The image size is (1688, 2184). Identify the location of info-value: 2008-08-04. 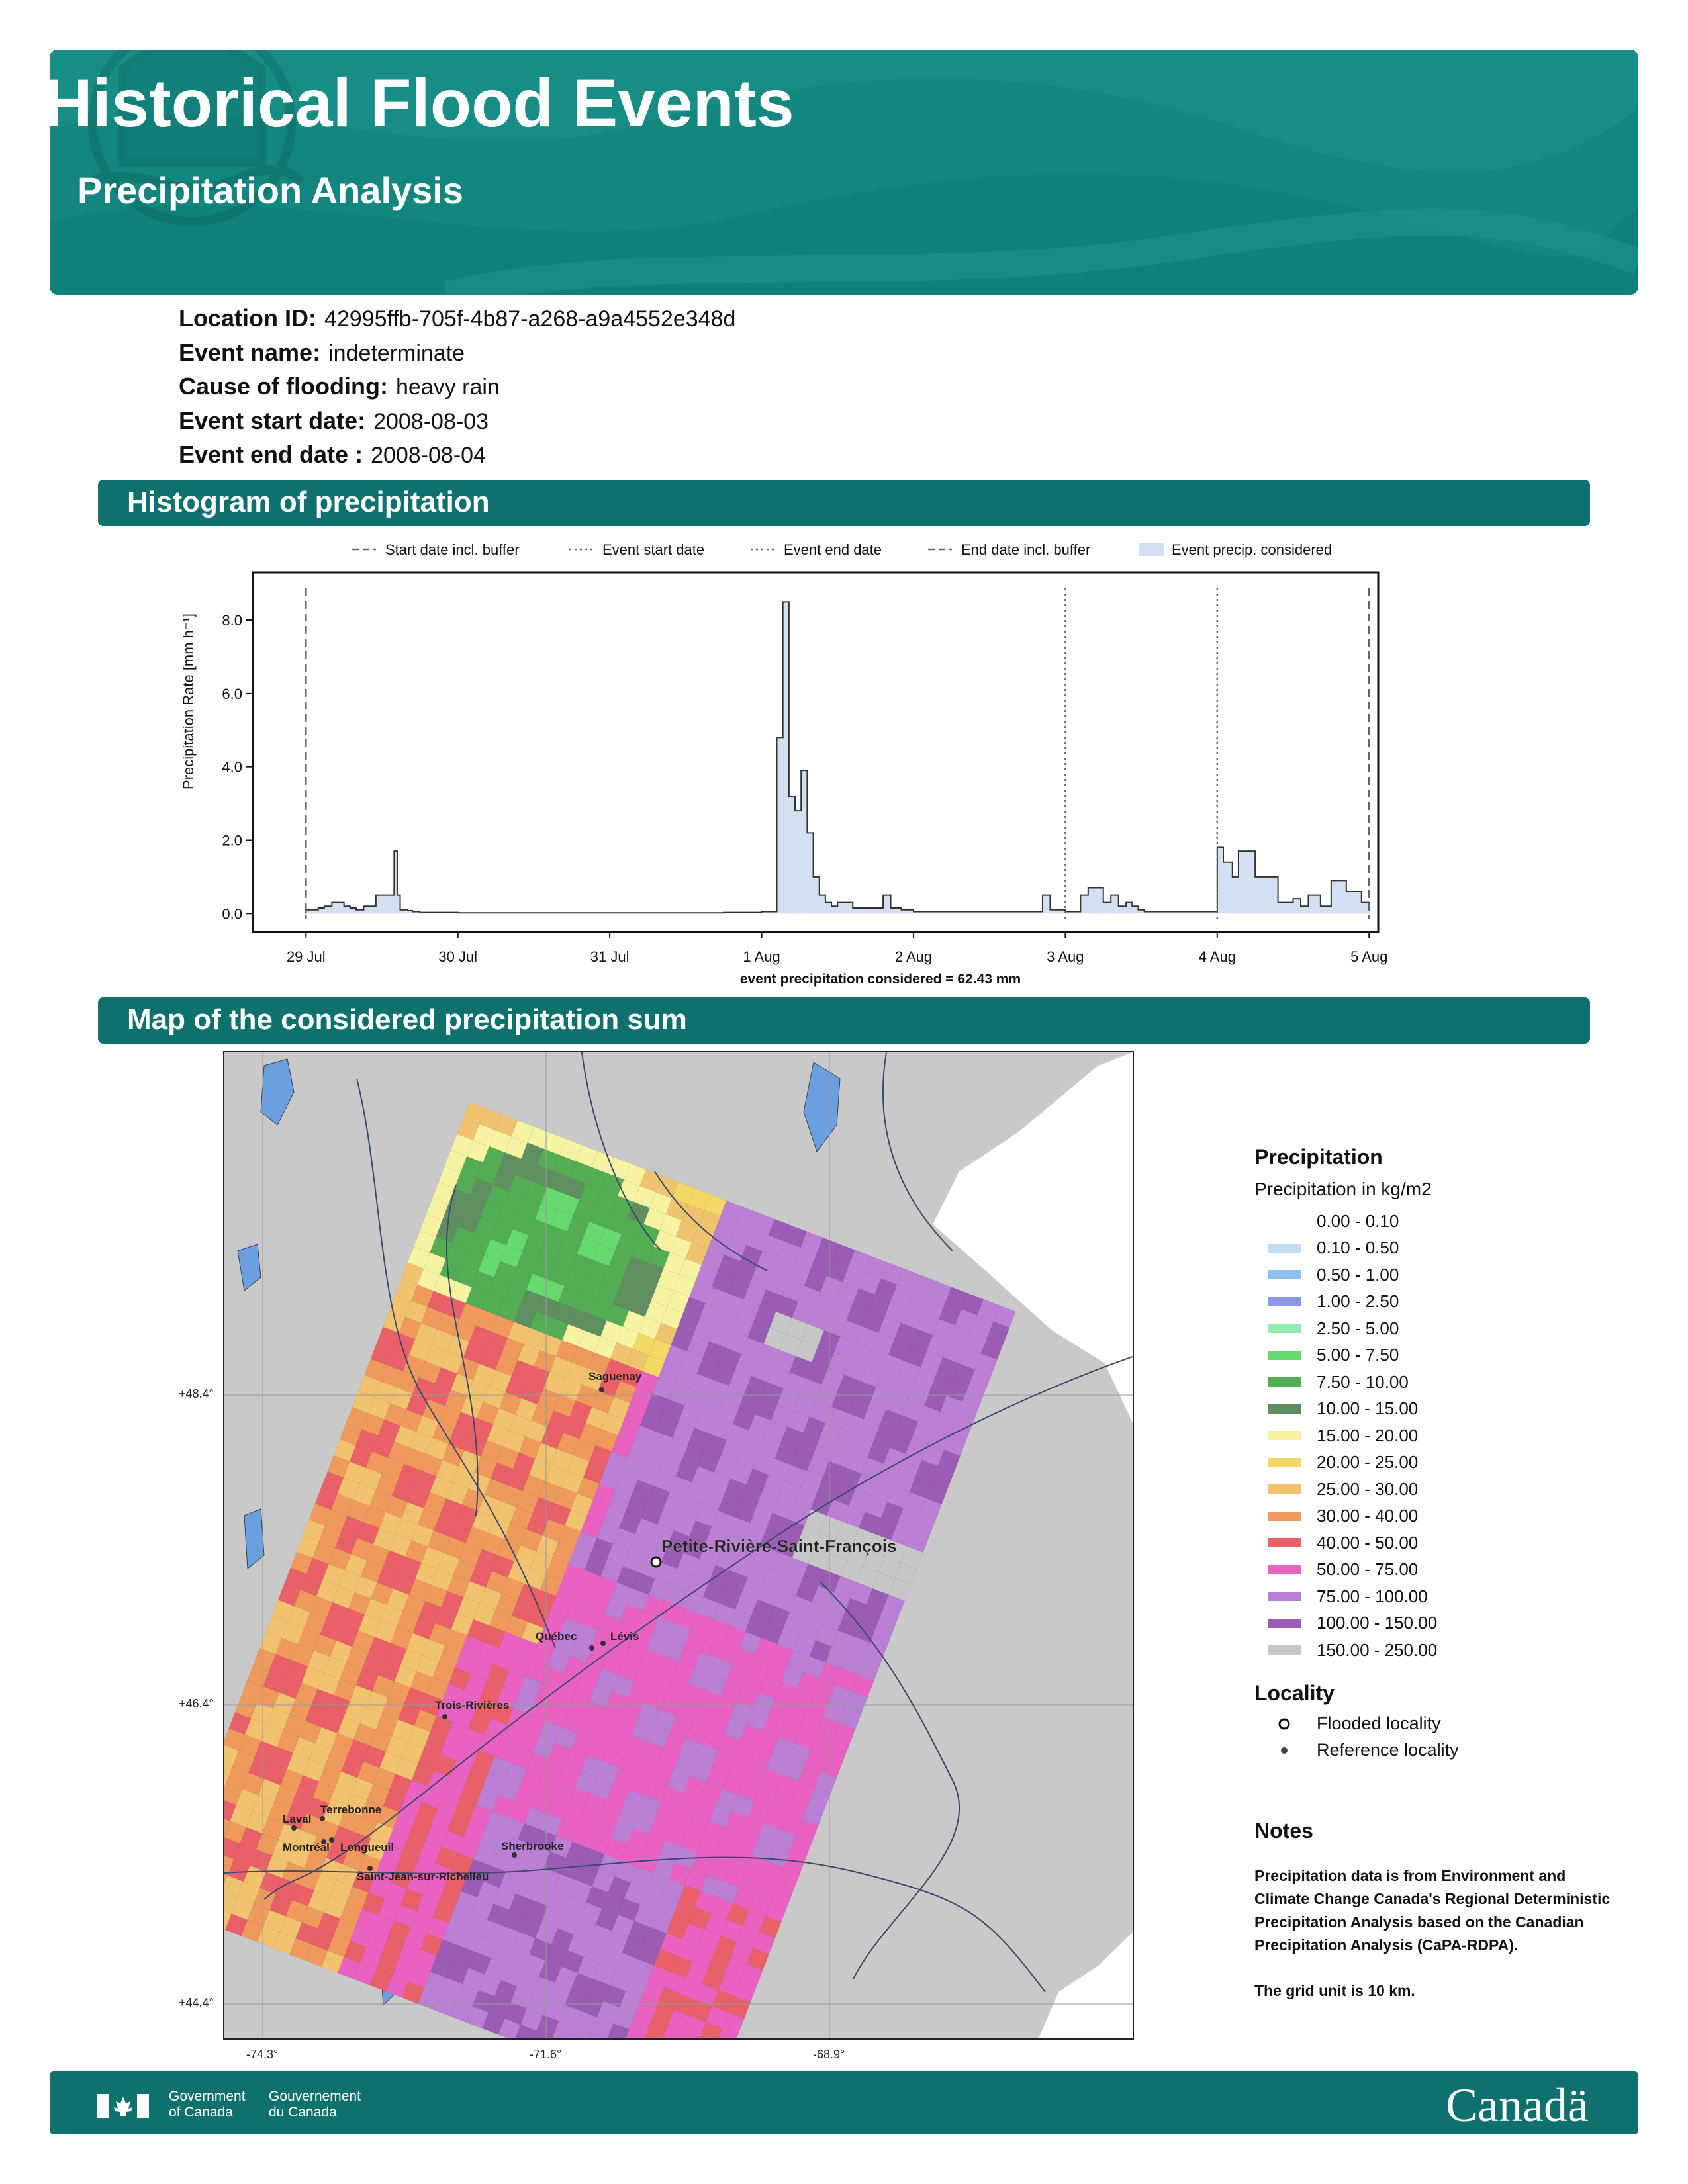
(428, 456).